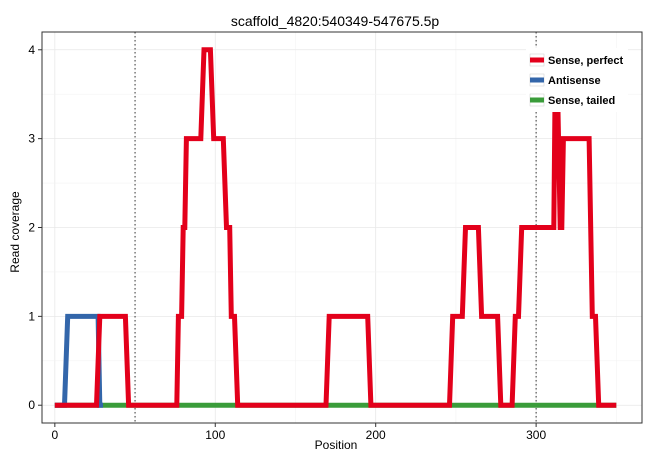 This screenshot has height=460, width=650. What do you see at coordinates (31, 316) in the screenshot?
I see `y-tick-label: 1` at bounding box center [31, 316].